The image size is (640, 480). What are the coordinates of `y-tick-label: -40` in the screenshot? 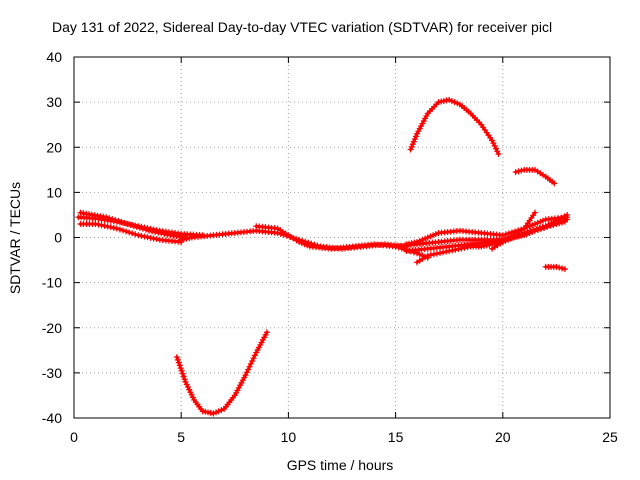 It's located at (52, 418).